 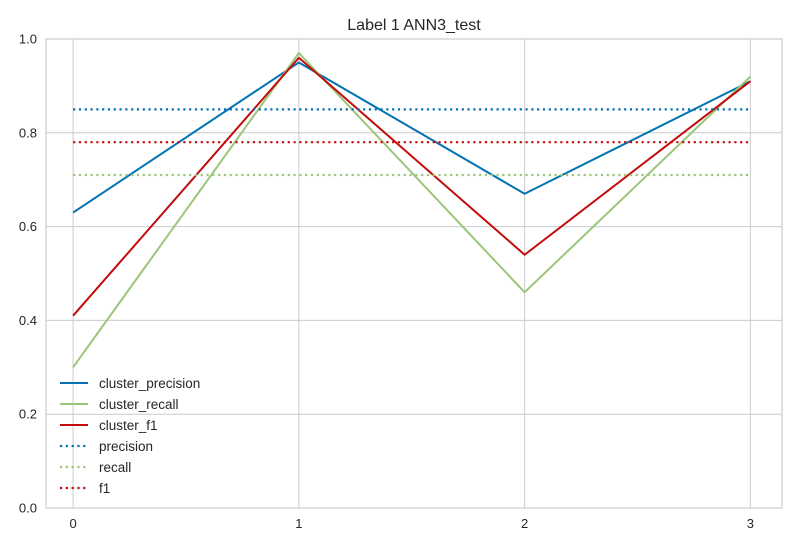 I want to click on legend-label: f1, so click(x=104, y=488).